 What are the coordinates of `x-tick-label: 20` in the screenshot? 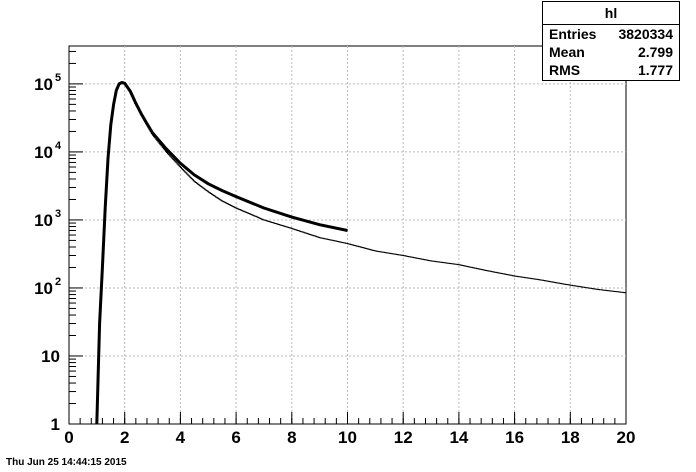 It's located at (626, 437).